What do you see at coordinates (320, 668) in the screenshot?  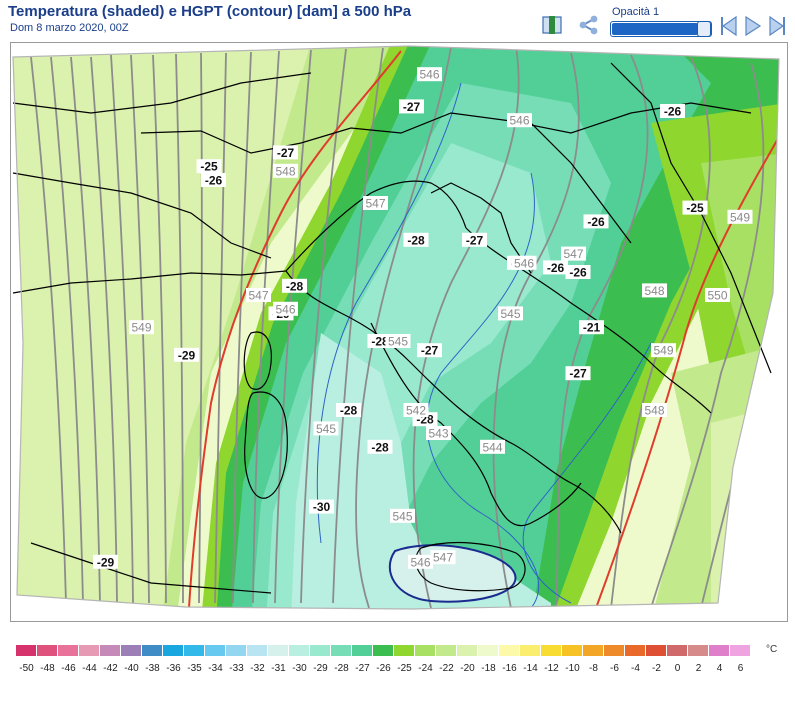 I see `legend-label: -29` at bounding box center [320, 668].